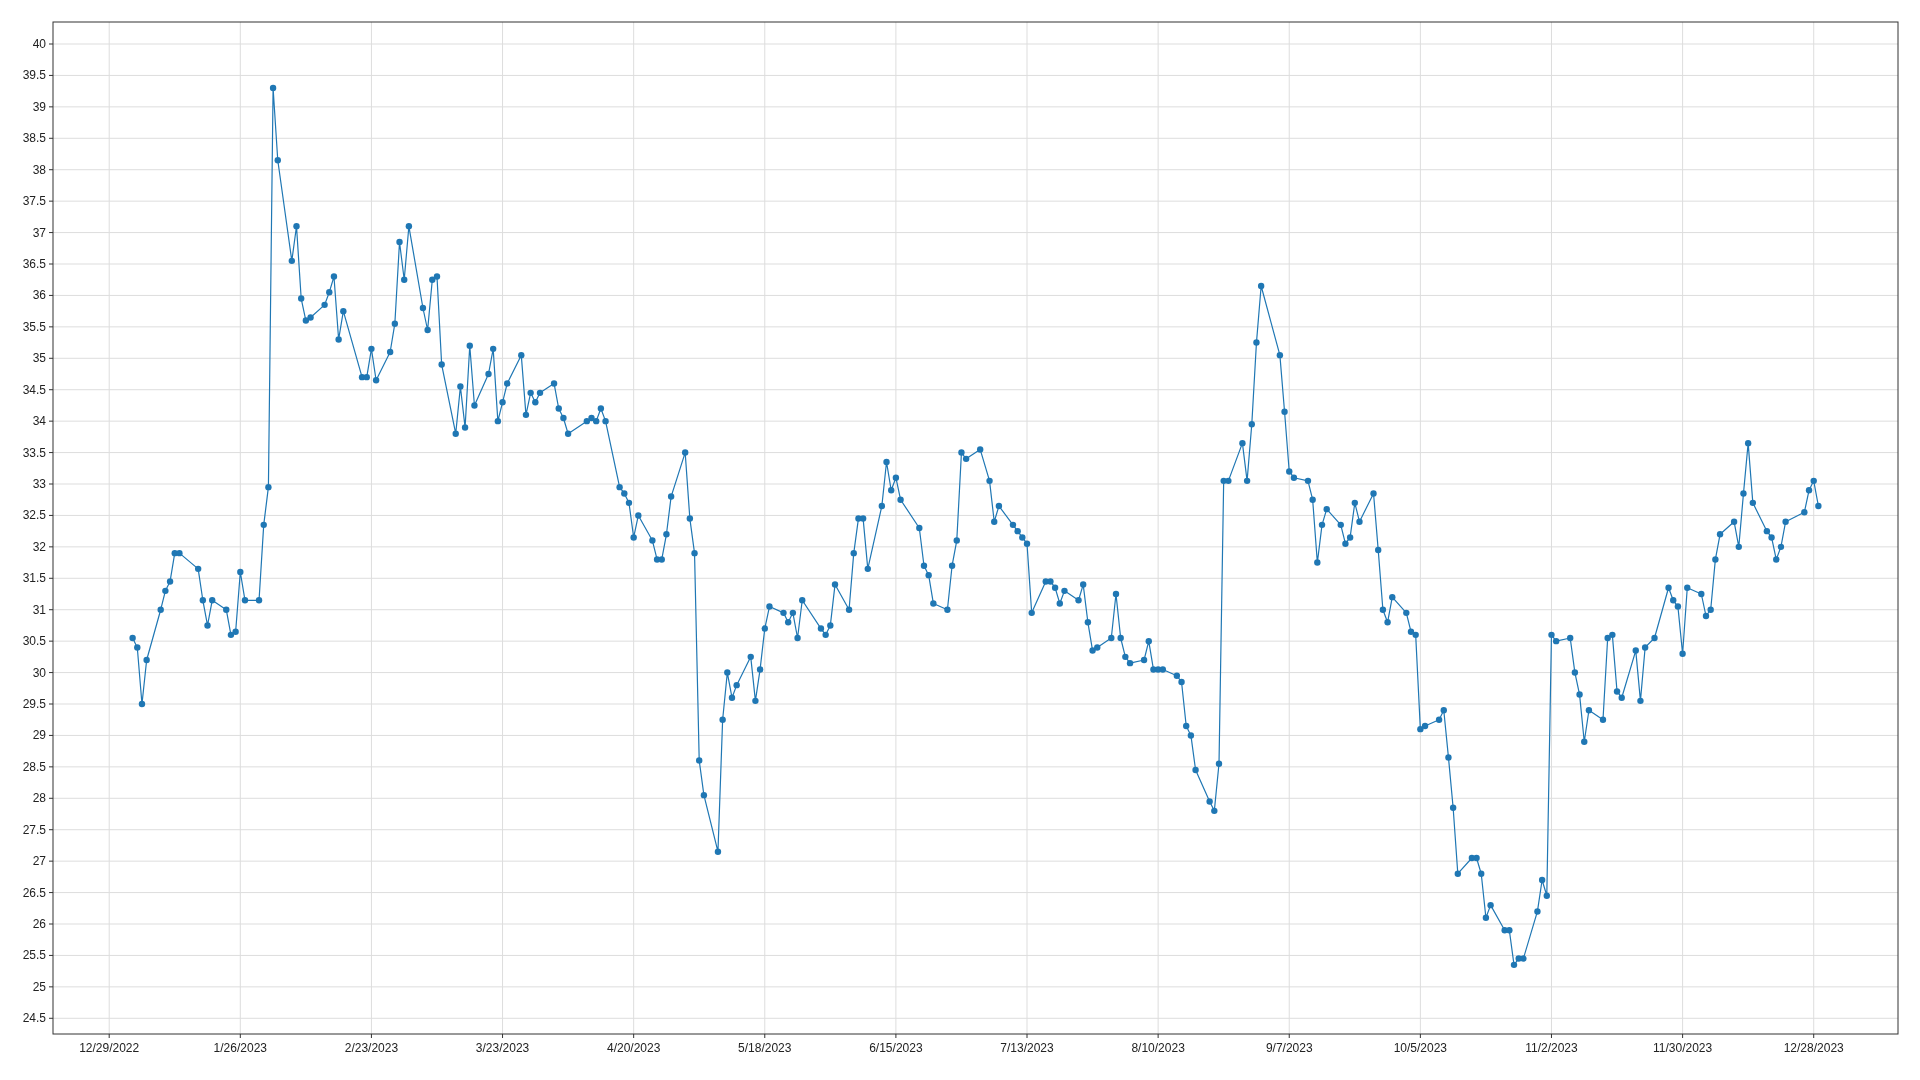  Describe the element at coordinates (1420, 1048) in the screenshot. I see `x-tick-label: 10/5/2023` at that location.